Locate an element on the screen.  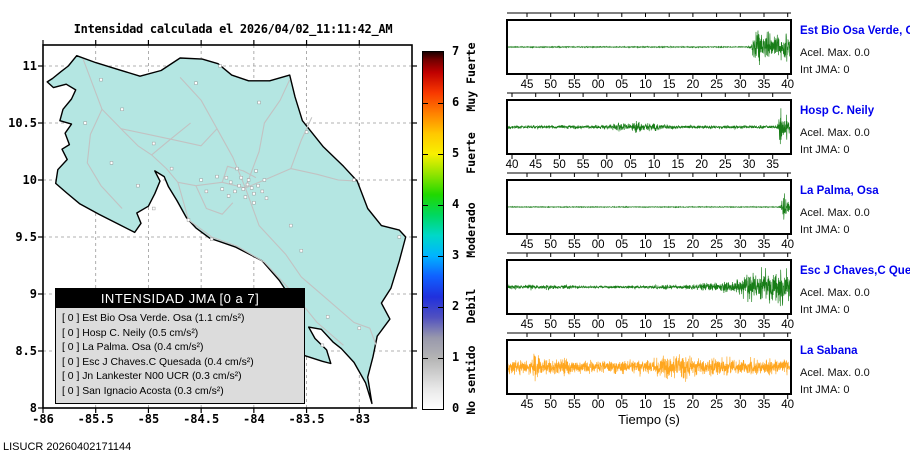
jma-legend-row: [ 0 ] San Ignacio Acosta (0.3 cm/s²) is located at coordinates (143, 391).